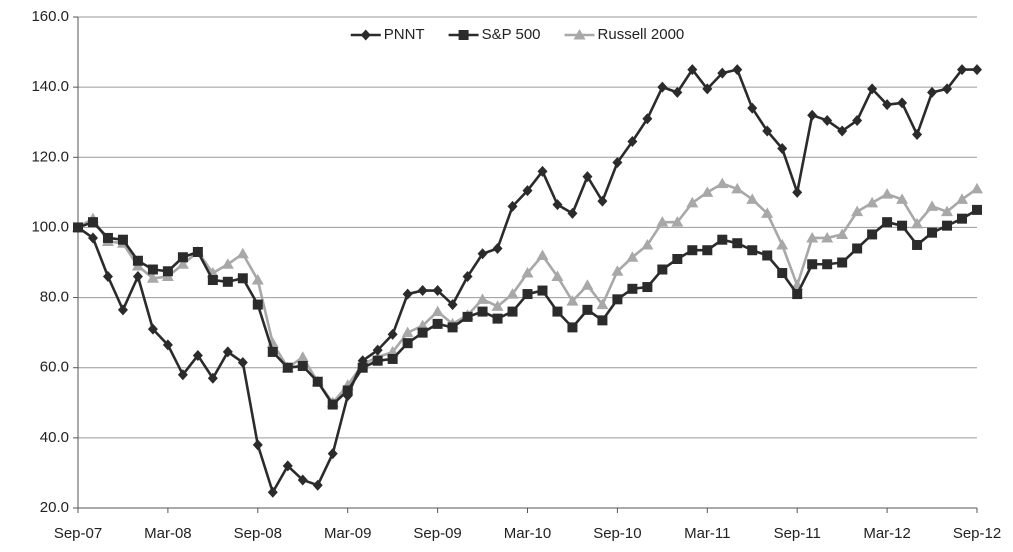 The width and height of the screenshot is (1013, 552). What do you see at coordinates (887, 533) in the screenshot?
I see `x-tick-label: Mar-12` at bounding box center [887, 533].